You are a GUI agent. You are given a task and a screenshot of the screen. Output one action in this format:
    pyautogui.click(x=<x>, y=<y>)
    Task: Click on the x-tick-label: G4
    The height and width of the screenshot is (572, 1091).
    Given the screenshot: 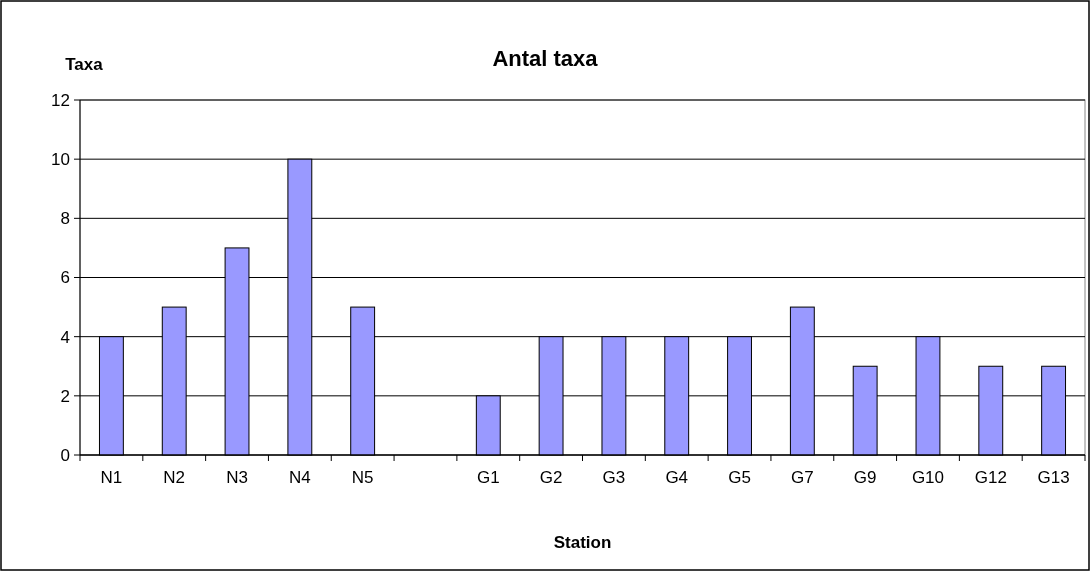 What is the action you would take?
    pyautogui.click(x=677, y=477)
    